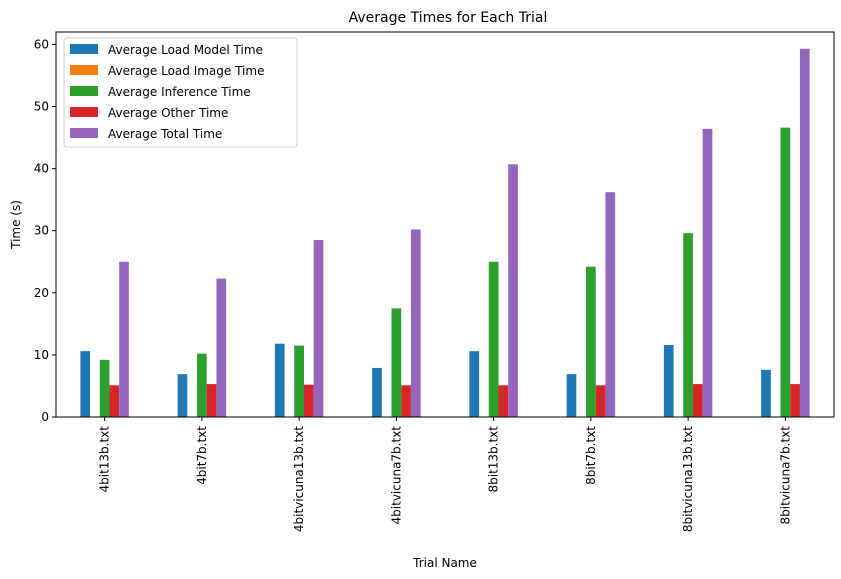  Describe the element at coordinates (41, 293) in the screenshot. I see `y-tick-label: 20` at that location.